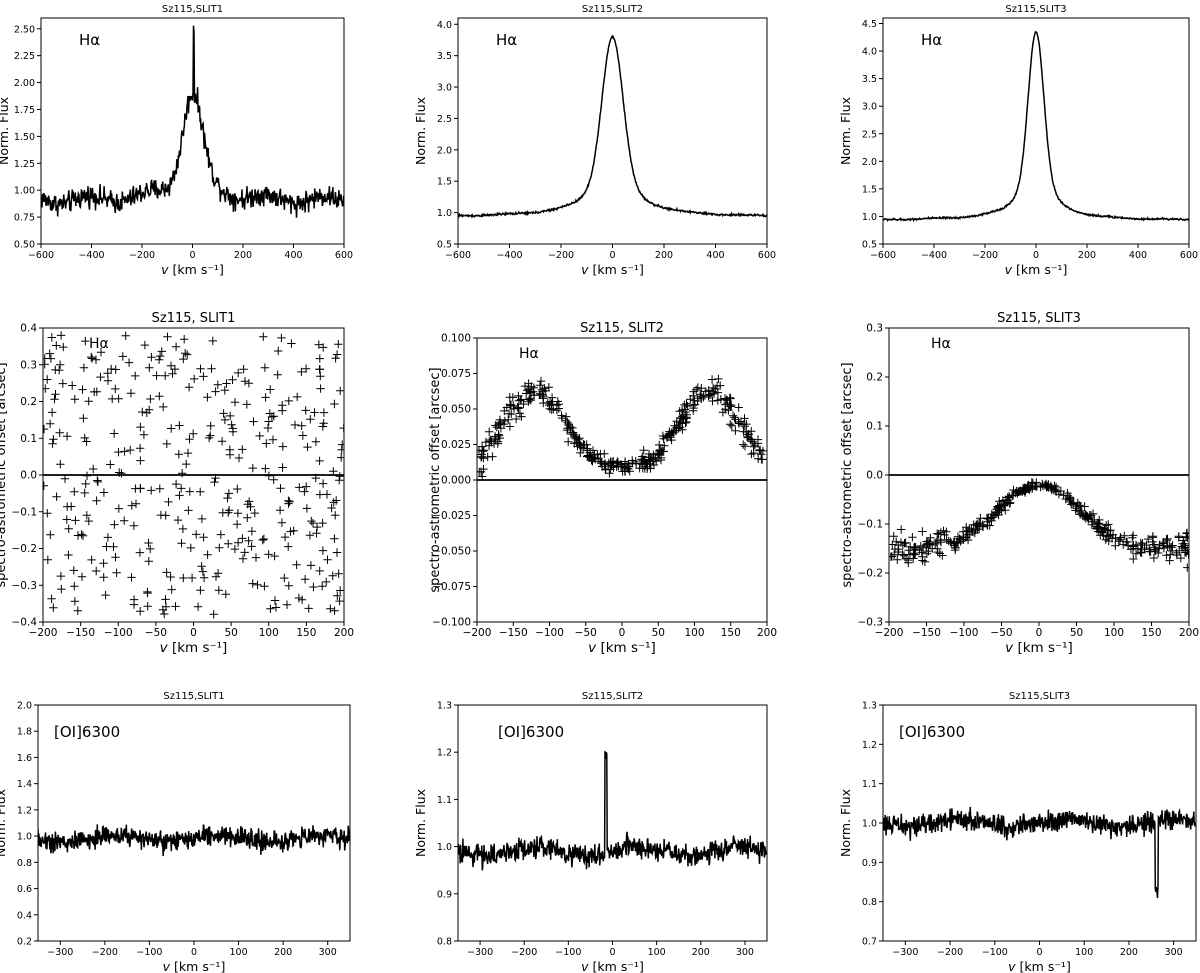 This screenshot has width=1200, height=973. I want to click on x-axis-label: v [km s⁻¹], so click(1036, 269).